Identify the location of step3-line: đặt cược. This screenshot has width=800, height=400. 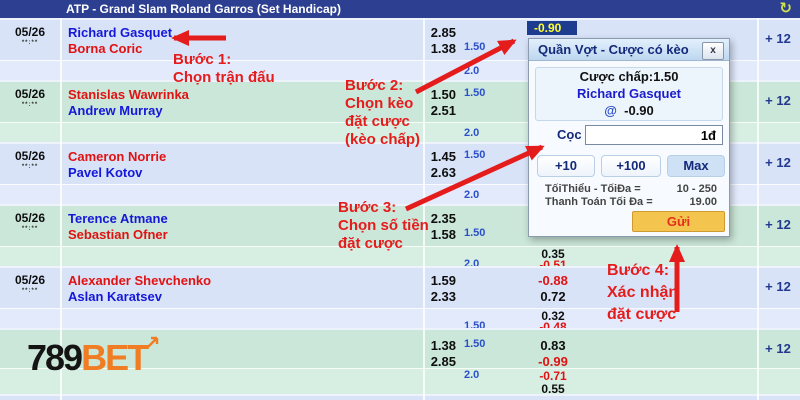
(370, 243).